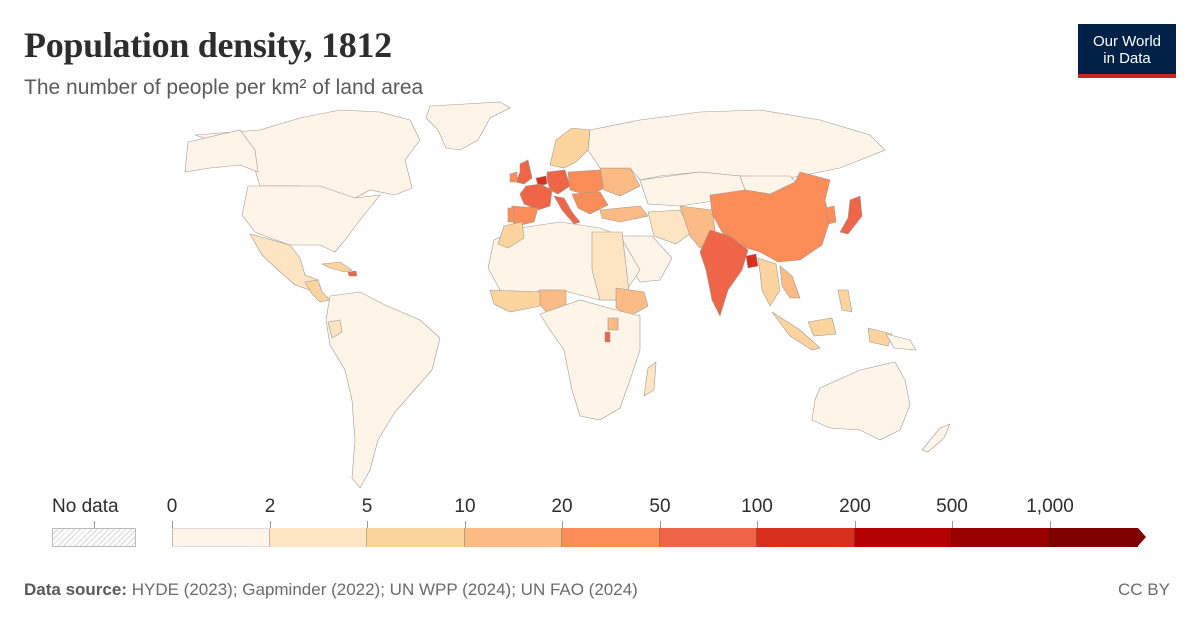 The image size is (1200, 627). What do you see at coordinates (600, 525) in the screenshot?
I see `color-legend: No data 0 2 5 10 20 50 100 200 500 1,000` at bounding box center [600, 525].